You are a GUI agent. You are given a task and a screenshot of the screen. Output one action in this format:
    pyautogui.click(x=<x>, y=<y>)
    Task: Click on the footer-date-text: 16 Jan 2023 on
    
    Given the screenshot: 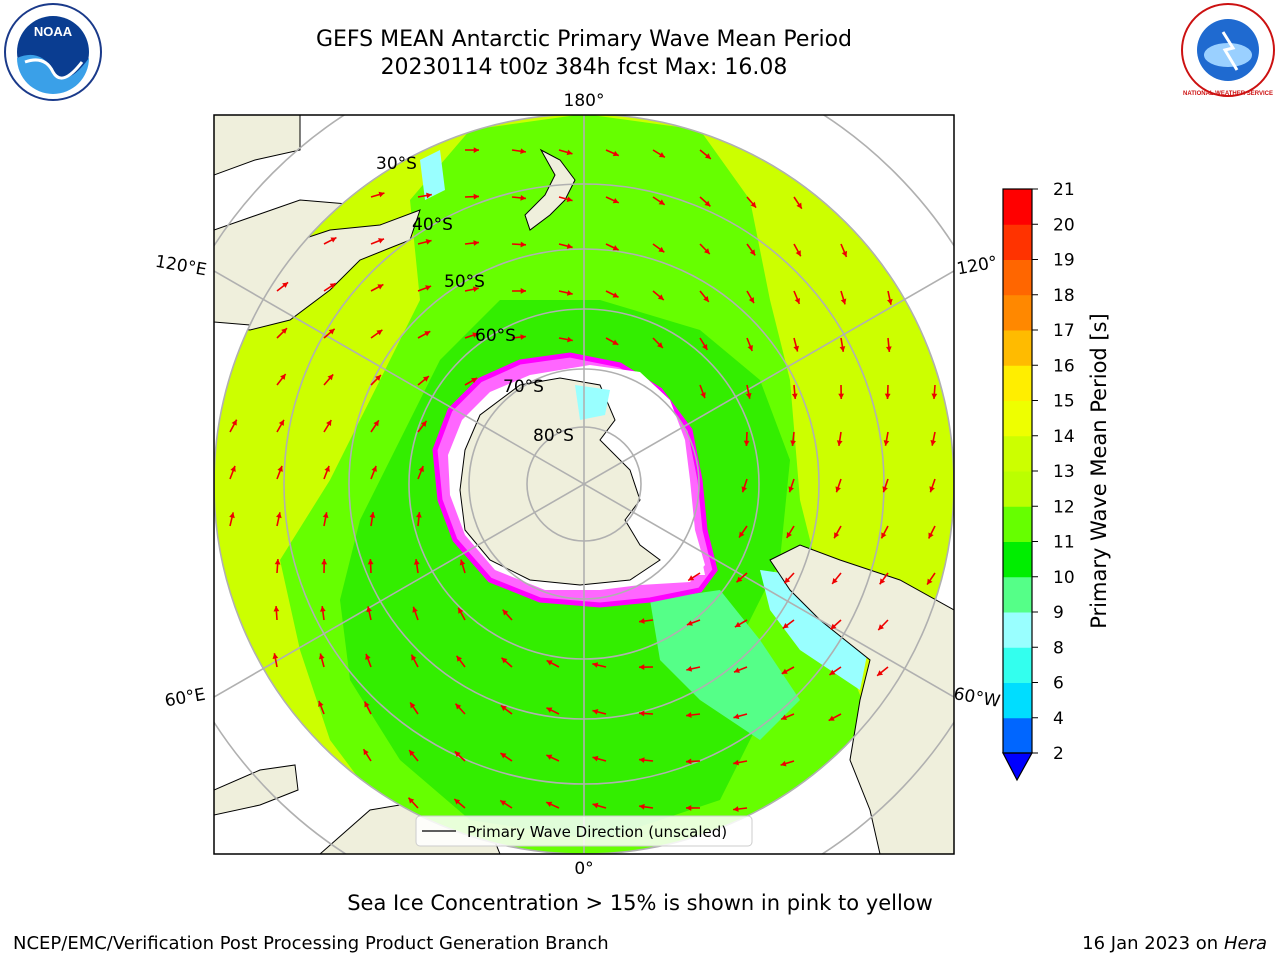 What is the action you would take?
    pyautogui.click(x=1153, y=943)
    